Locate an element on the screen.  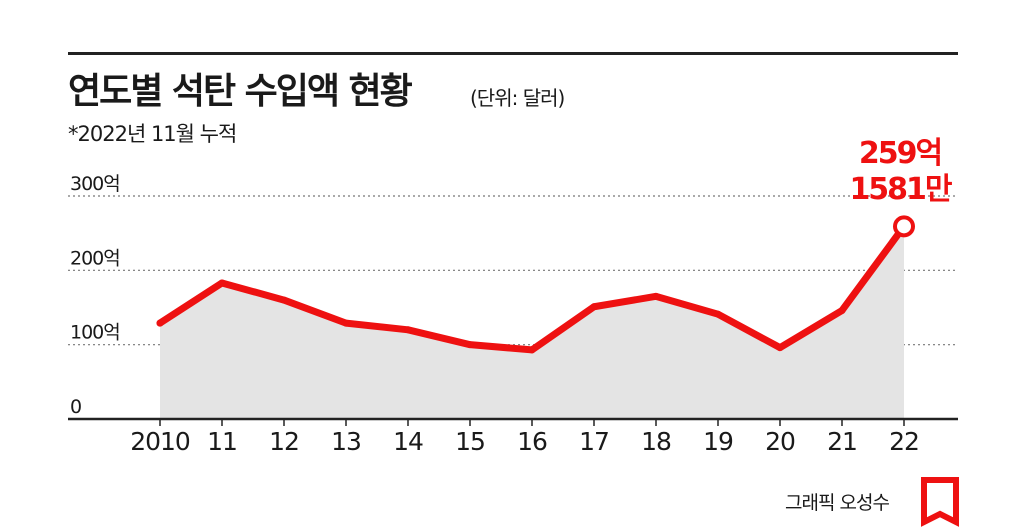
x-tick-label: 14 is located at coordinates (408, 441).